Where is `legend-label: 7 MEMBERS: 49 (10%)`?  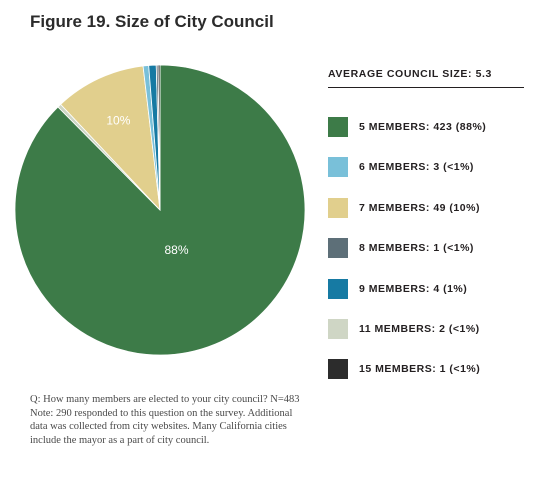
legend-label: 7 MEMBERS: 49 (10%) is located at coordinates (419, 207).